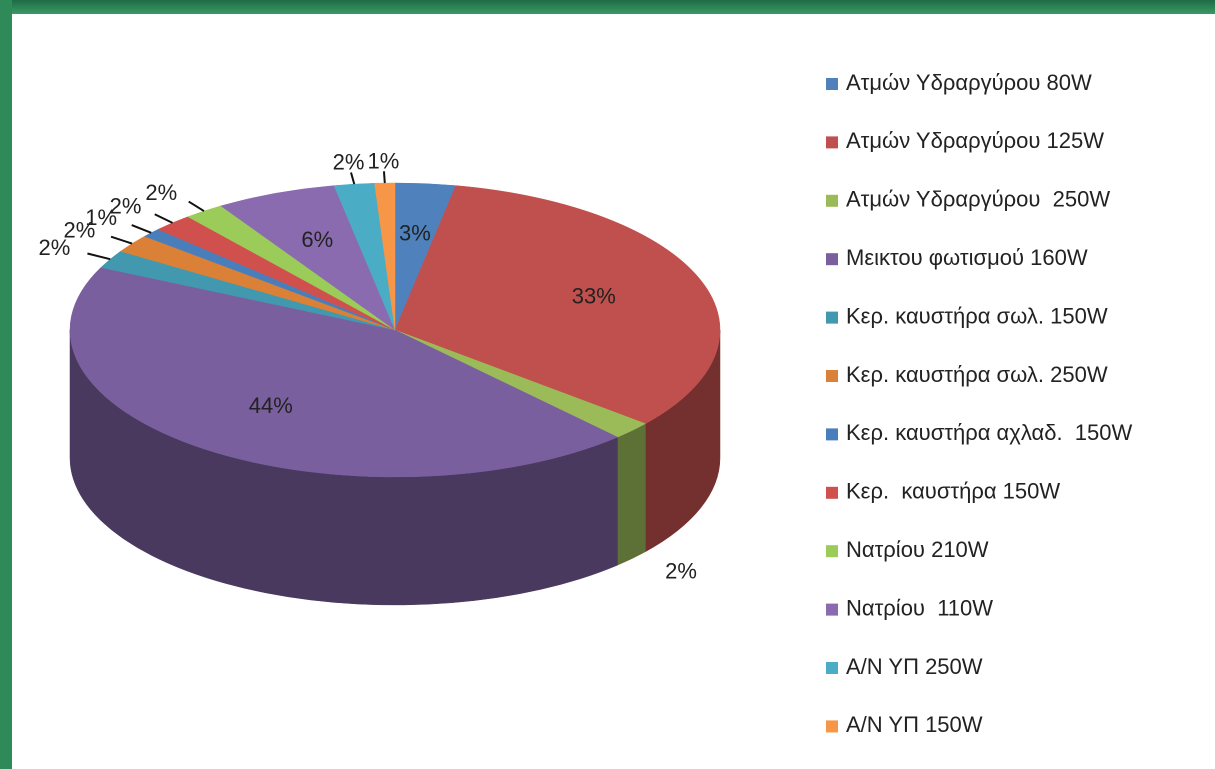  Describe the element at coordinates (975, 140) in the screenshot. I see `legend-label: Ατμών Υδραργύρου 125W` at that location.